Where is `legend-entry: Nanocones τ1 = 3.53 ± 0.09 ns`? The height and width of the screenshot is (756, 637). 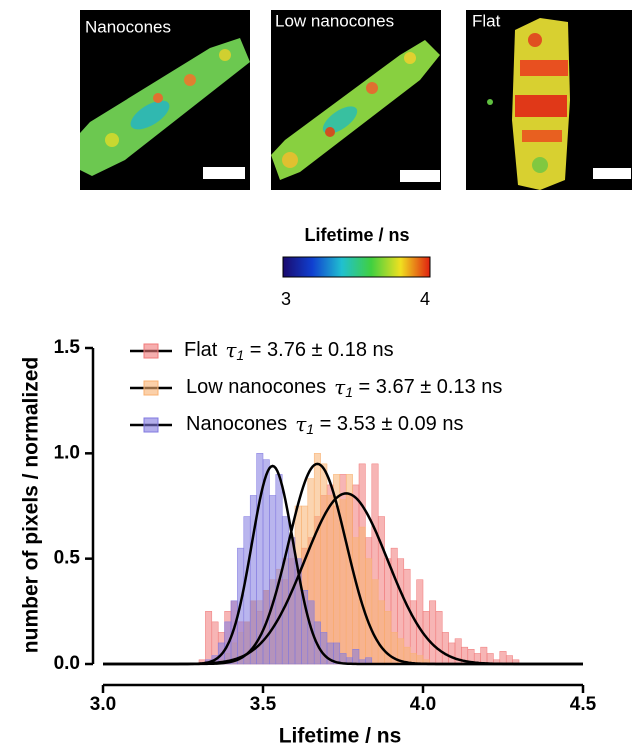 legend-entry: Nanocones τ1 = 3.53 ± 0.09 ns is located at coordinates (324, 424).